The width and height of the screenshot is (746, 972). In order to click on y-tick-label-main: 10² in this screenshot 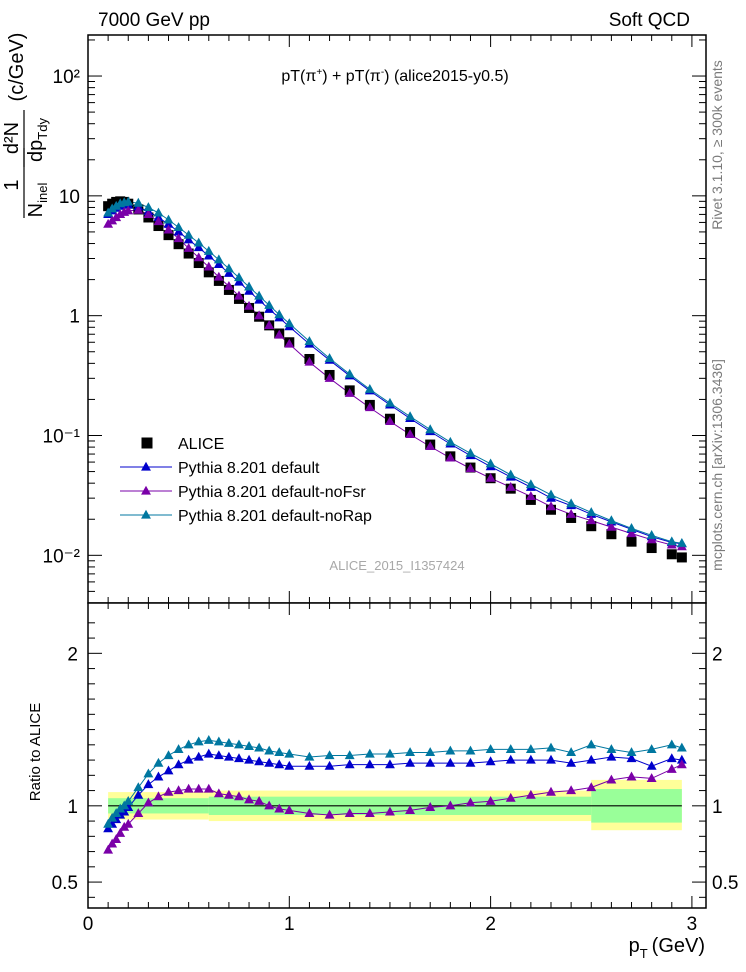, I will do `click(66, 77)`.